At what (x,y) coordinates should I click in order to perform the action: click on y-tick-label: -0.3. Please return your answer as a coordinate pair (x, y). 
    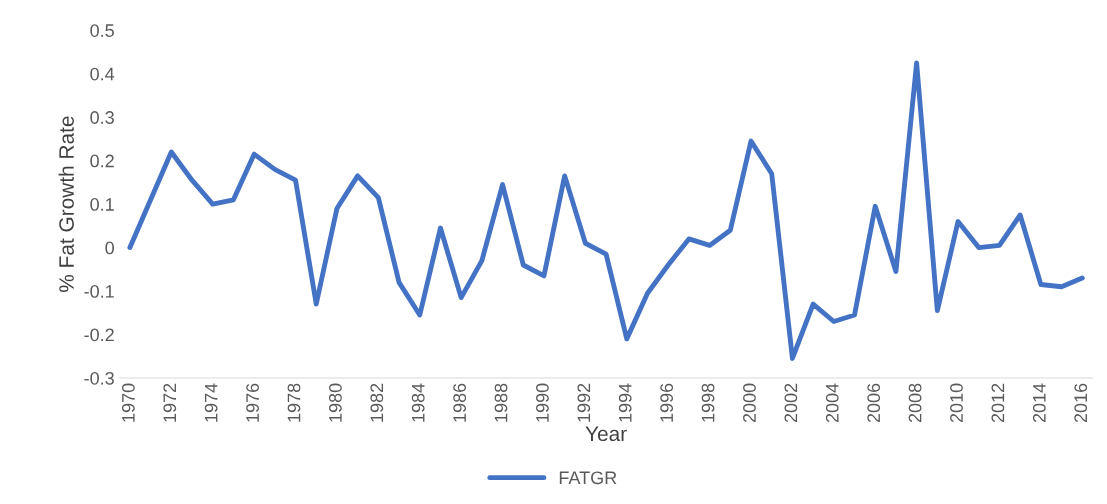
    Looking at the image, I should click on (99, 378).